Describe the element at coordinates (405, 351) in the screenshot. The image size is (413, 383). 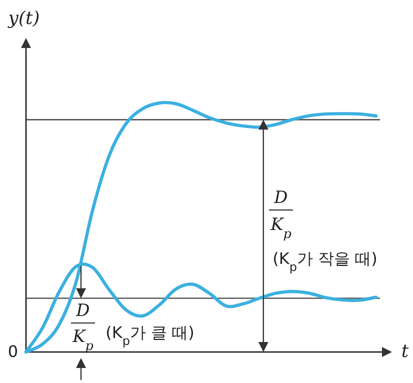
I see `x-axis-title: t` at that location.